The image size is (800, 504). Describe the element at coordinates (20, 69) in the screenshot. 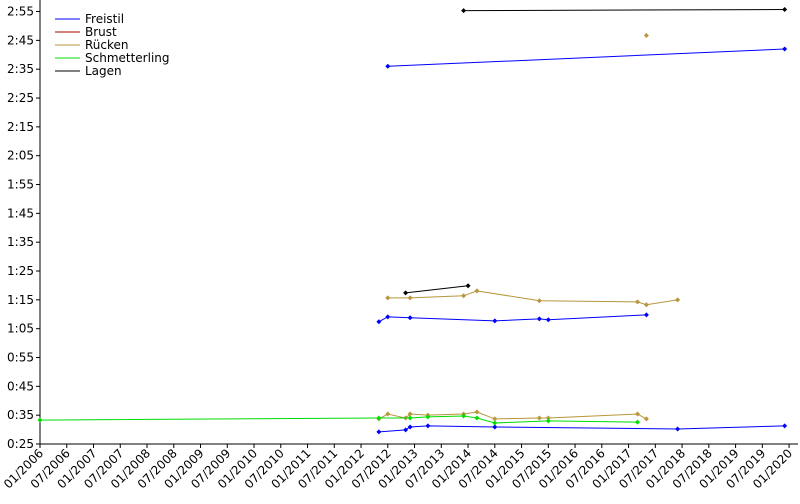

I see `y-tick-label: 2:35` at that location.